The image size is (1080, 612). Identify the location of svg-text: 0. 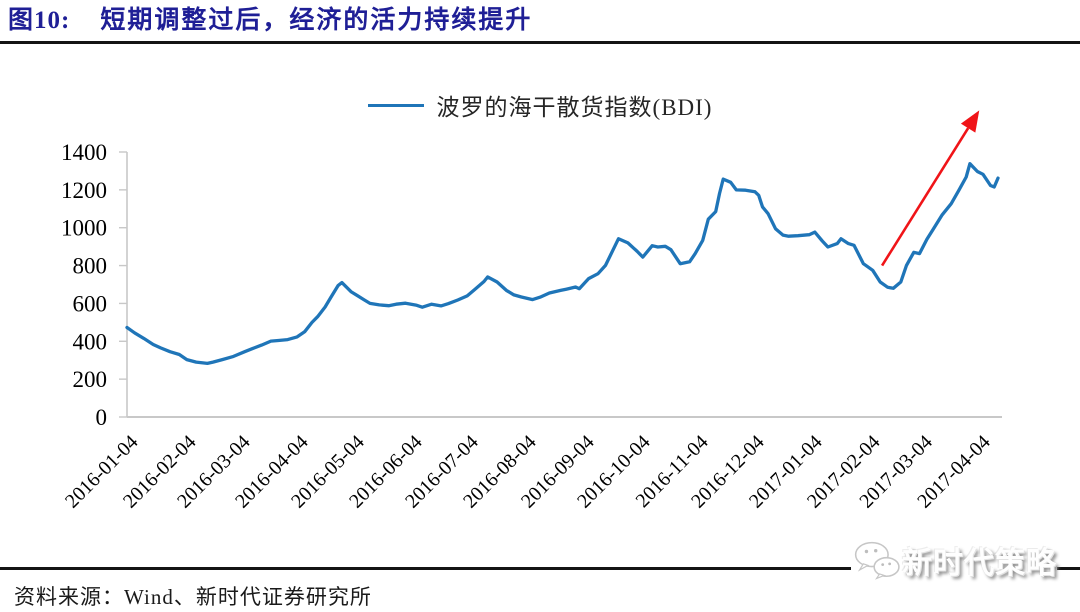
(102, 417).